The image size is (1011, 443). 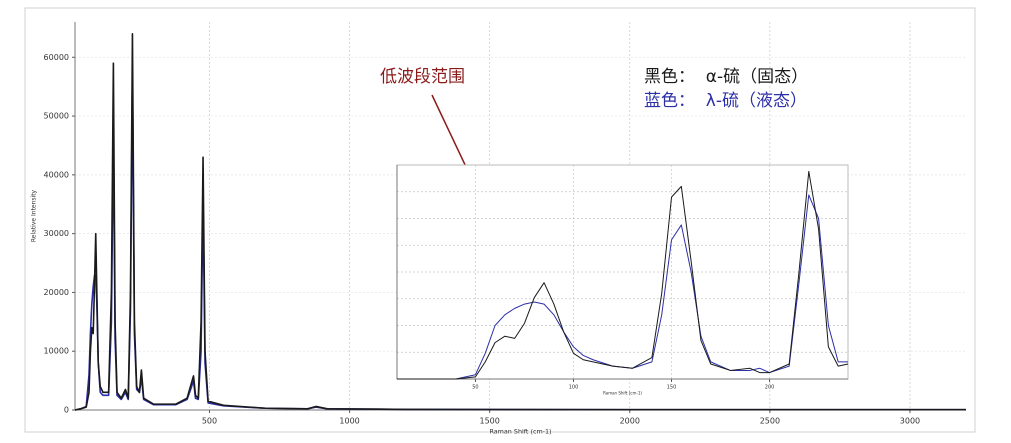 What do you see at coordinates (770, 421) in the screenshot?
I see `x-tick-label: 2500` at bounding box center [770, 421].